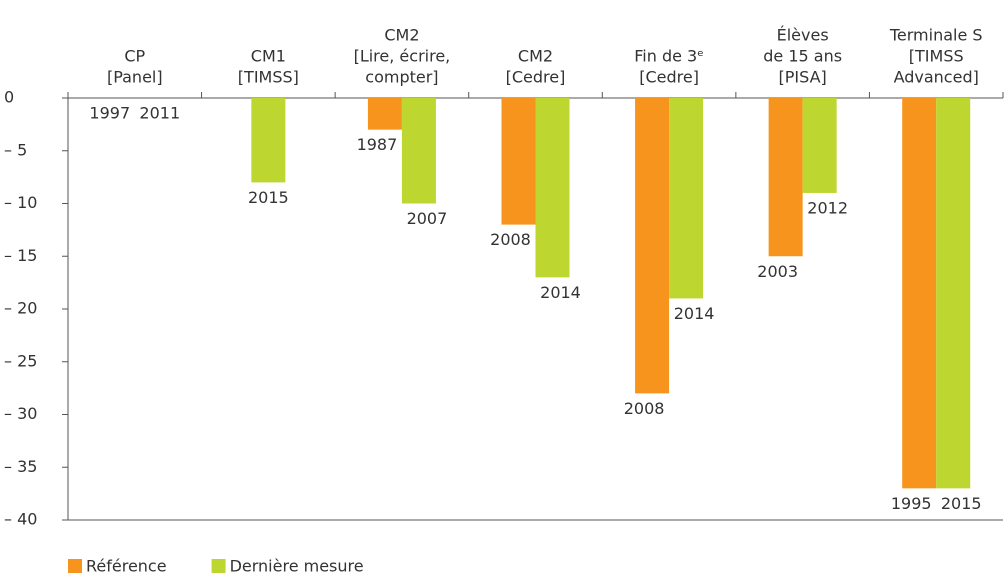 The image size is (1008, 578). What do you see at coordinates (377, 144) in the screenshot?
I see `bar-label: 1987` at bounding box center [377, 144].